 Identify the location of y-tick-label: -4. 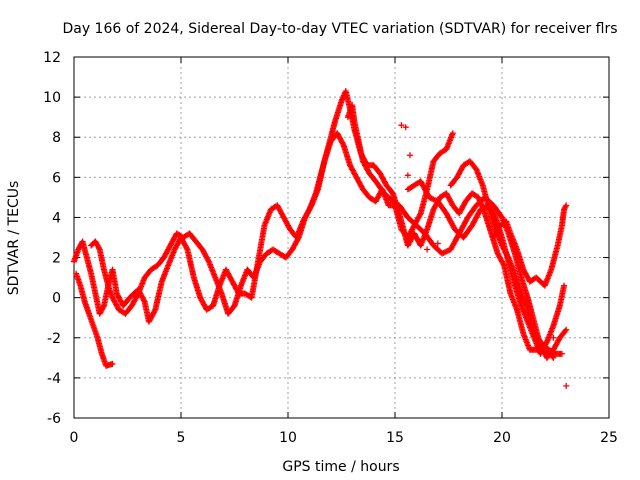
(54, 379).